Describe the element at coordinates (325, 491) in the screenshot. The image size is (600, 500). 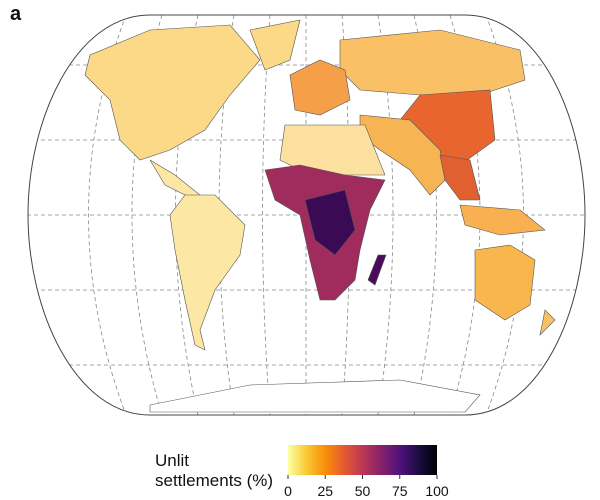
I see `tick-label: 25` at that location.